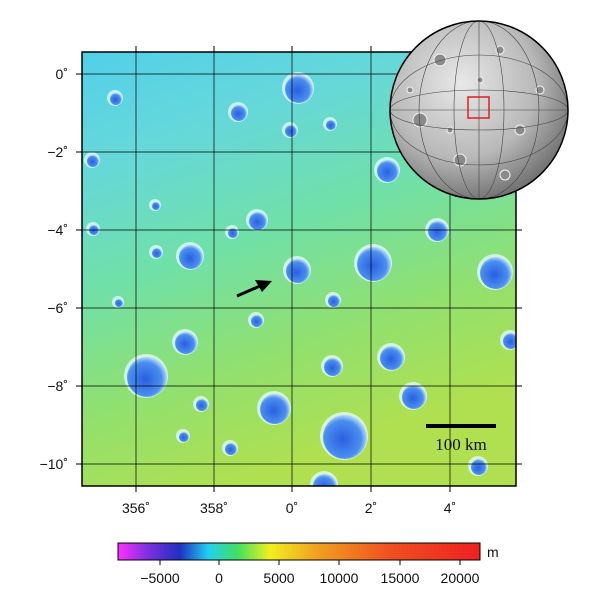  I want to click on lon-label: 2˚, so click(371, 508).